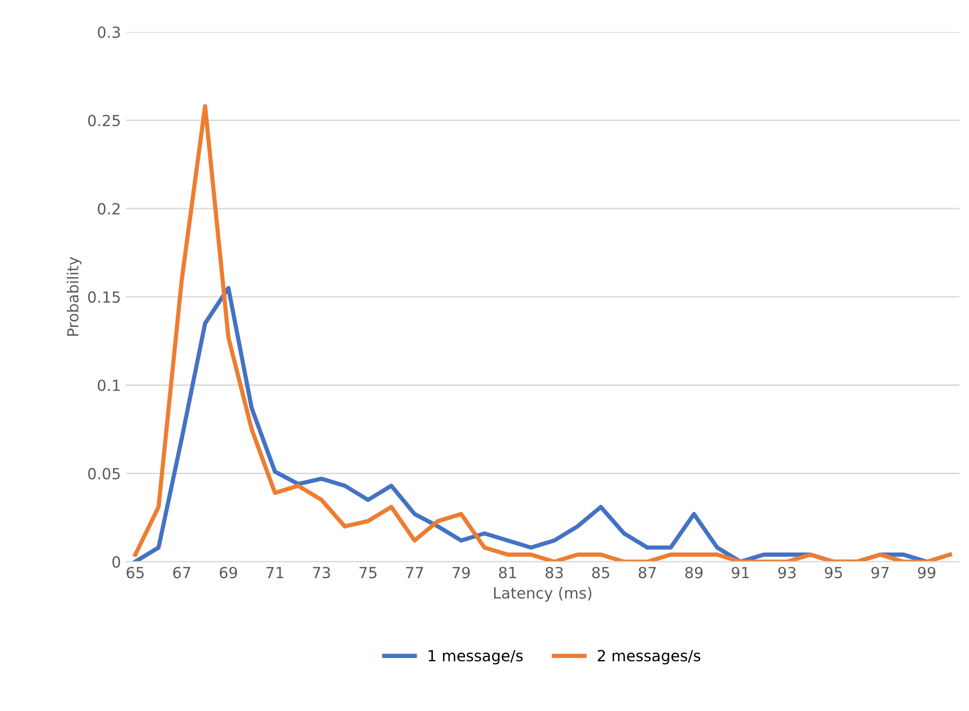 The width and height of the screenshot is (969, 711). I want to click on x-tick-label: 93, so click(787, 572).